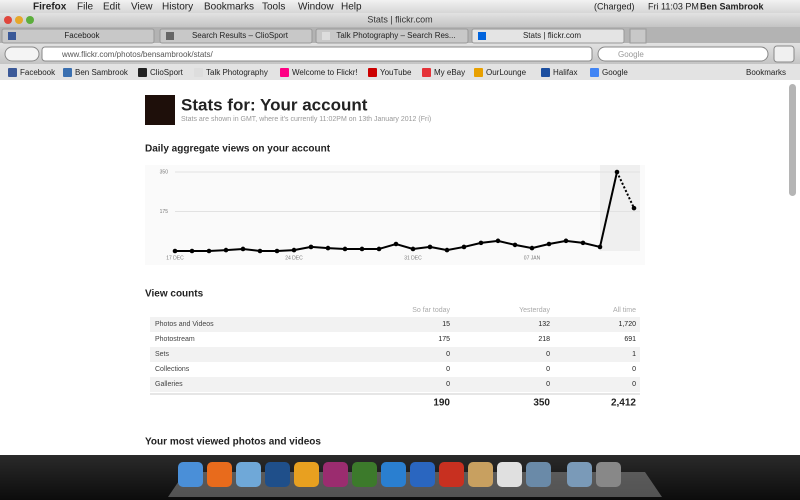 The width and height of the screenshot is (800, 500). Describe the element at coordinates (413, 258) in the screenshot. I see `x-tick-label: 31 DEC` at that location.